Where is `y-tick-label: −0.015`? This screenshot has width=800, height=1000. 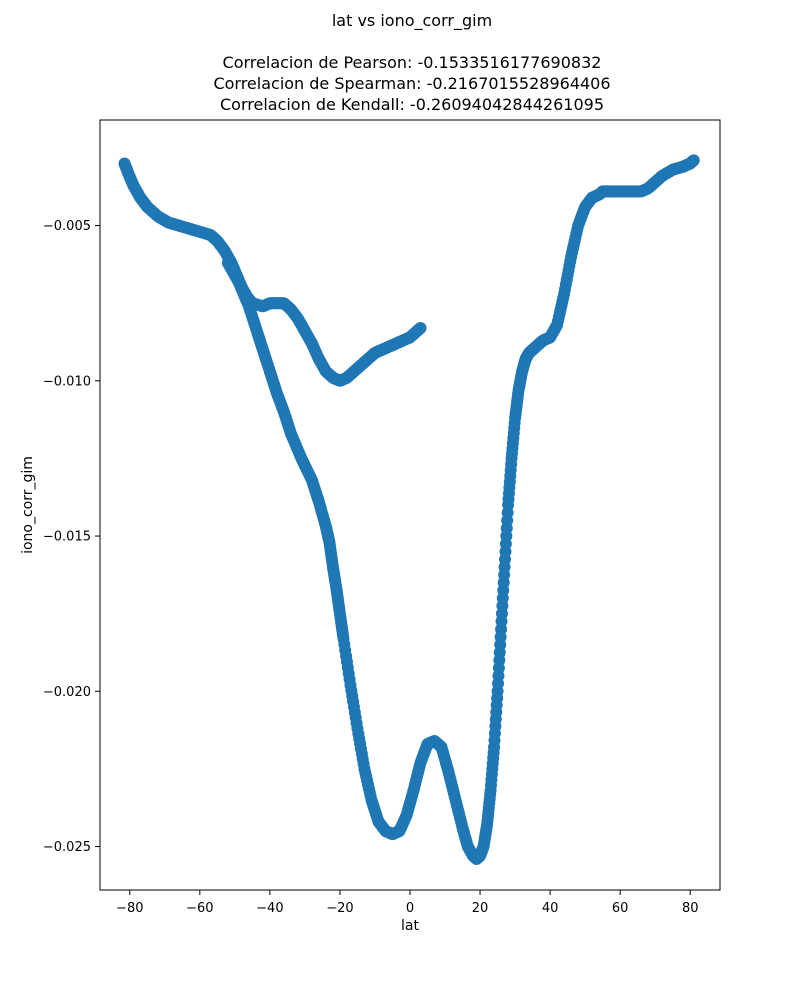 y-tick-label: −0.015 is located at coordinates (67, 537).